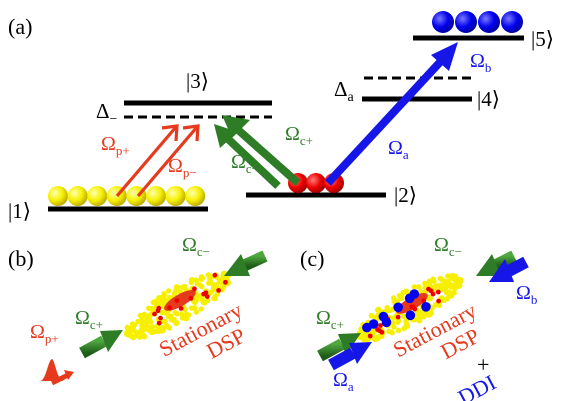 The width and height of the screenshot is (562, 401). Describe the element at coordinates (146, 161) in the screenshot. I see `probe-plus-arrow` at that location.